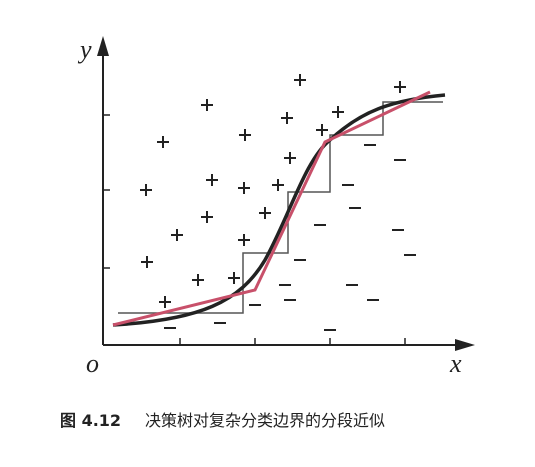 The height and width of the screenshot is (467, 535). Describe the element at coordinates (92, 363) in the screenshot. I see `origin-label: o` at that location.